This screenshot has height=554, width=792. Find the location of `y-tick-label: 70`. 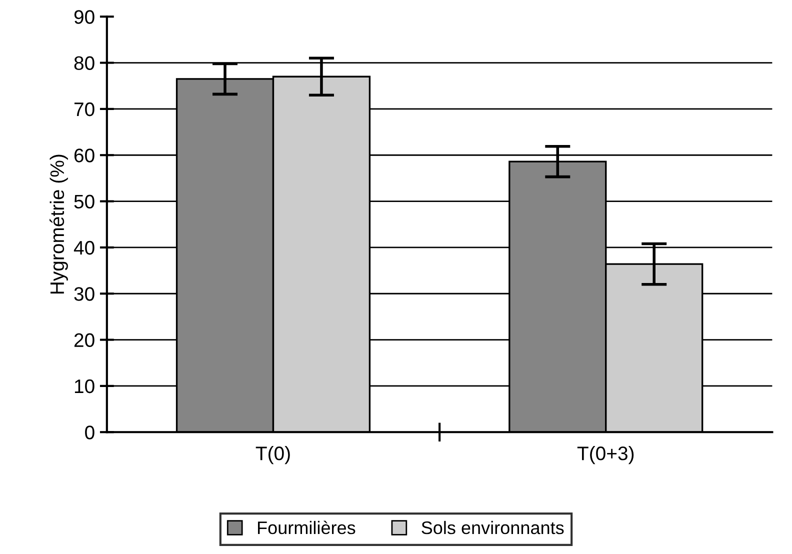

y-tick-label: 70 is located at coordinates (84, 109).